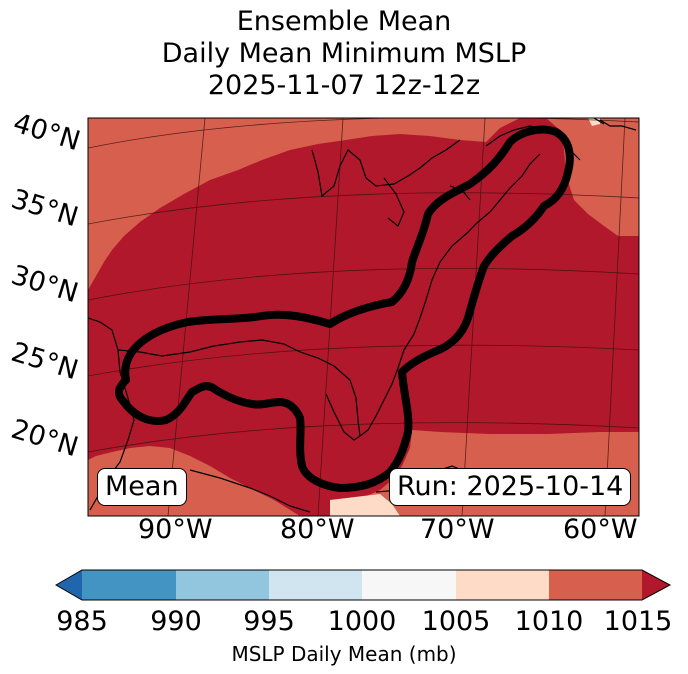  What do you see at coordinates (457, 529) in the screenshot?
I see `lon-label-70w: 70°W` at bounding box center [457, 529].